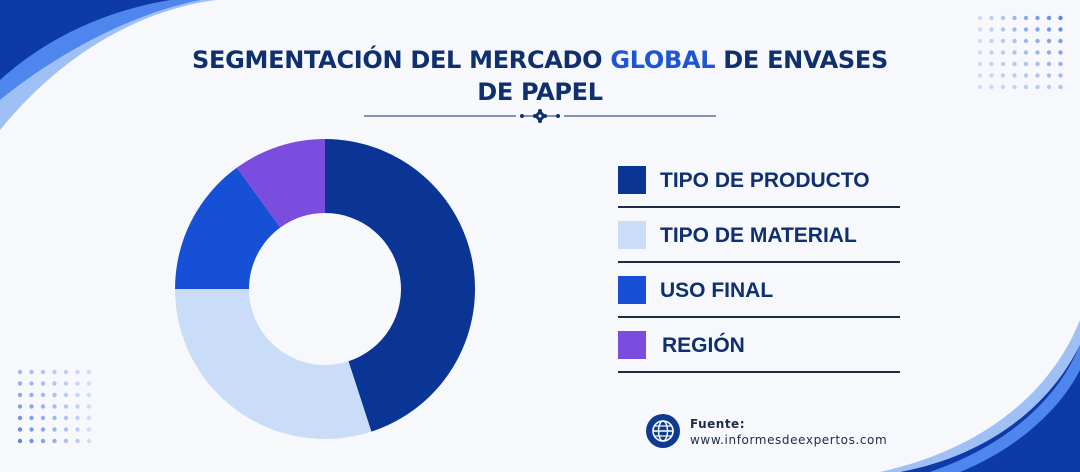  I want to click on donut-slice-tipo-de-material, so click(273, 364).